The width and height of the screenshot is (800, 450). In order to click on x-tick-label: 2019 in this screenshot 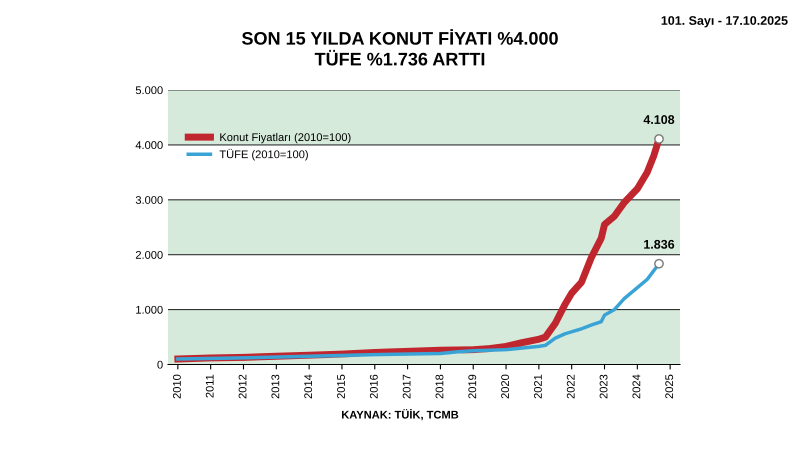, I will do `click(472, 386)`.